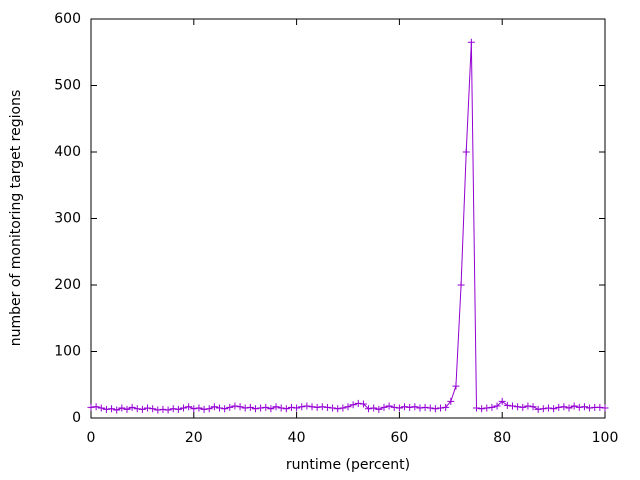 Image resolution: width=640 pixels, height=480 pixels. What do you see at coordinates (67, 19) in the screenshot?
I see `y-tick-label: 600` at bounding box center [67, 19].